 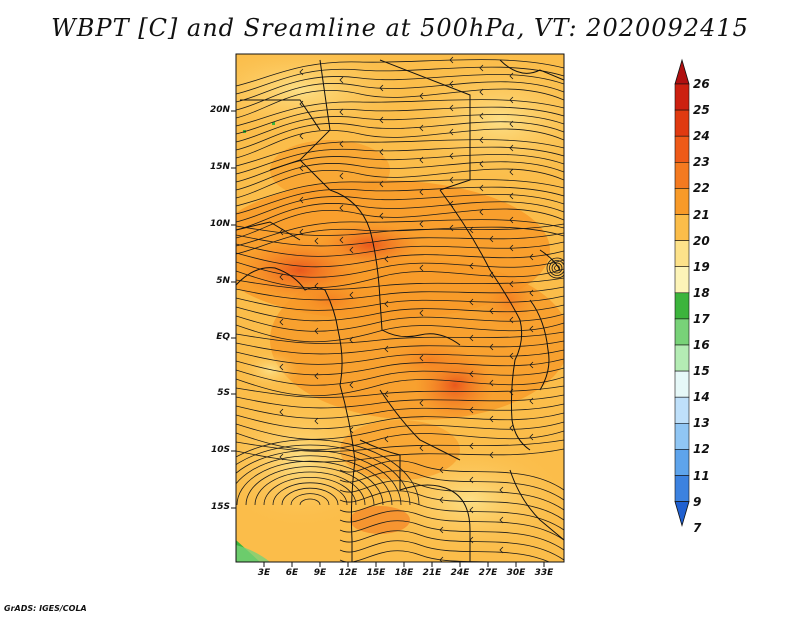 What do you see at coordinates (223, 281) in the screenshot?
I see `lat-label-5n: 5N` at bounding box center [223, 281].